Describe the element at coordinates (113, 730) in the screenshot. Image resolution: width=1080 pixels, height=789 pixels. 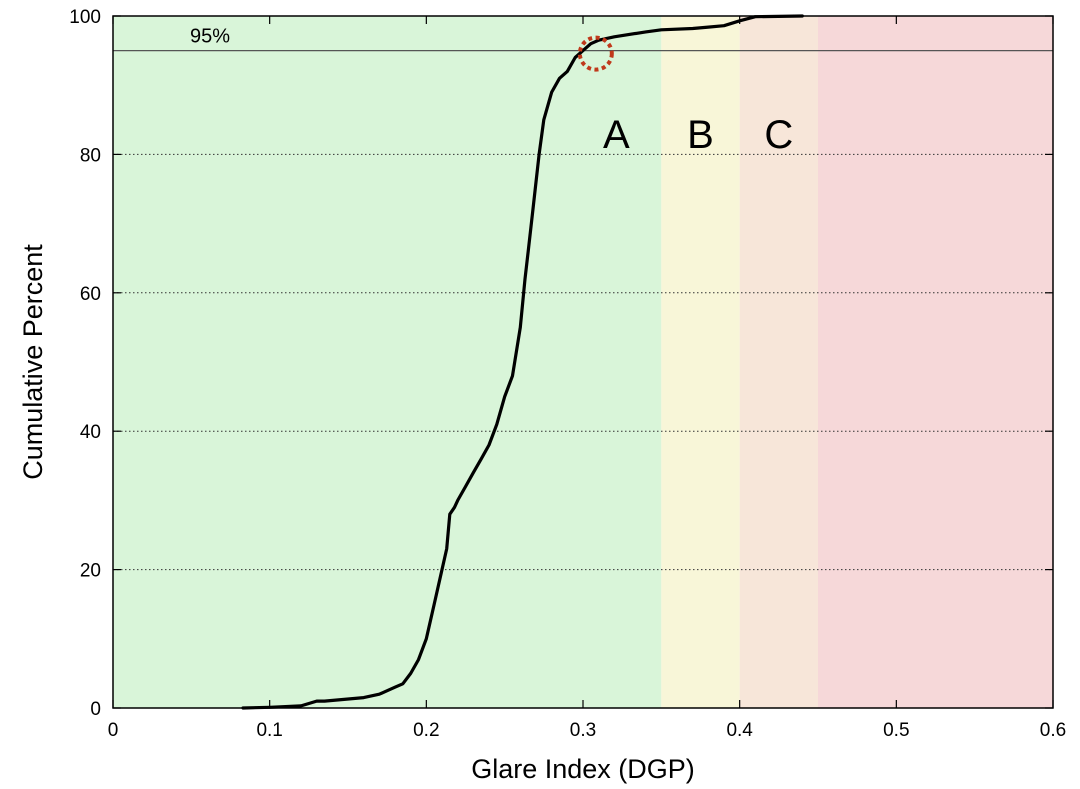
I see `x-tick-label: 0` at that location.